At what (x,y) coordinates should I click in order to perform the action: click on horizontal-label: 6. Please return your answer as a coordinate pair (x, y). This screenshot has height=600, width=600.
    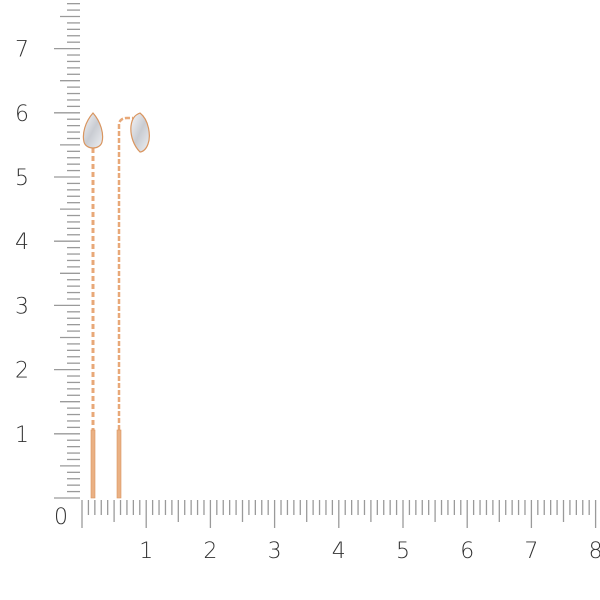
    Looking at the image, I should click on (467, 551).